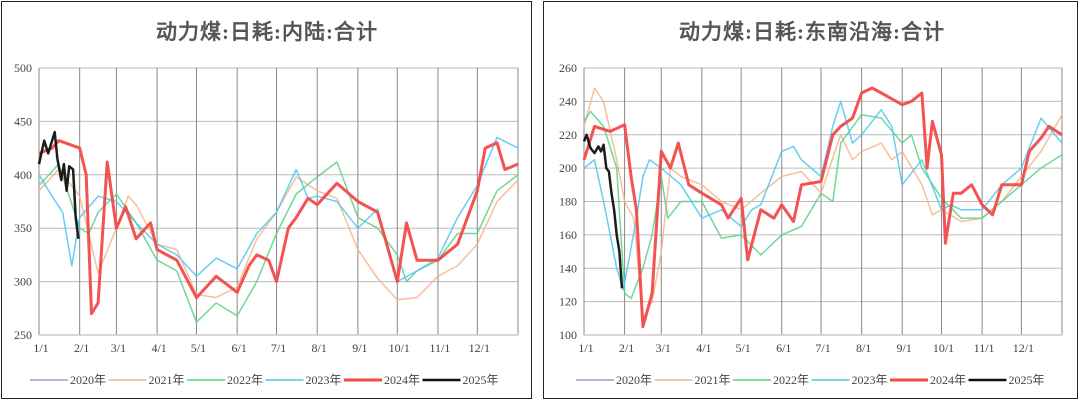  I want to click on y-tick-label: 450, so click(23, 121).